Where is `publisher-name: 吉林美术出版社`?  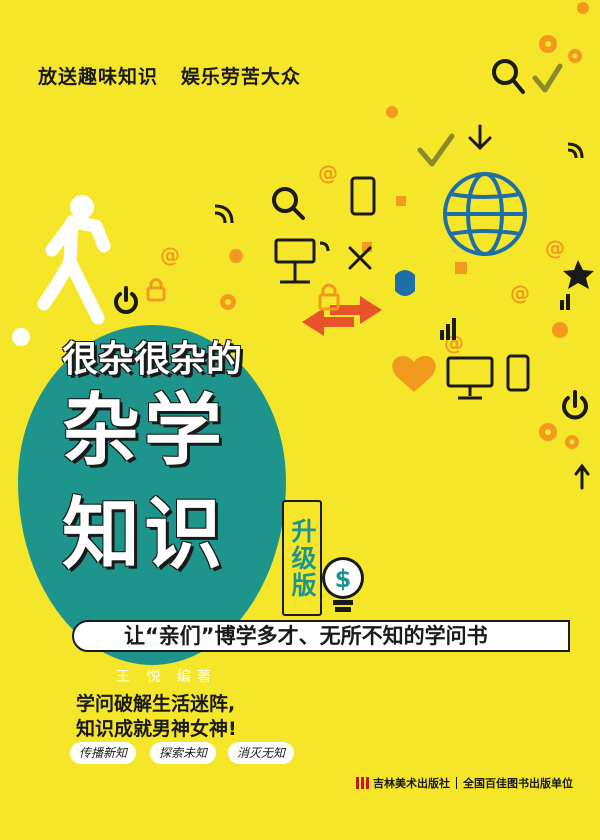
publisher-name: 吉林美术出版社 is located at coordinates (411, 783).